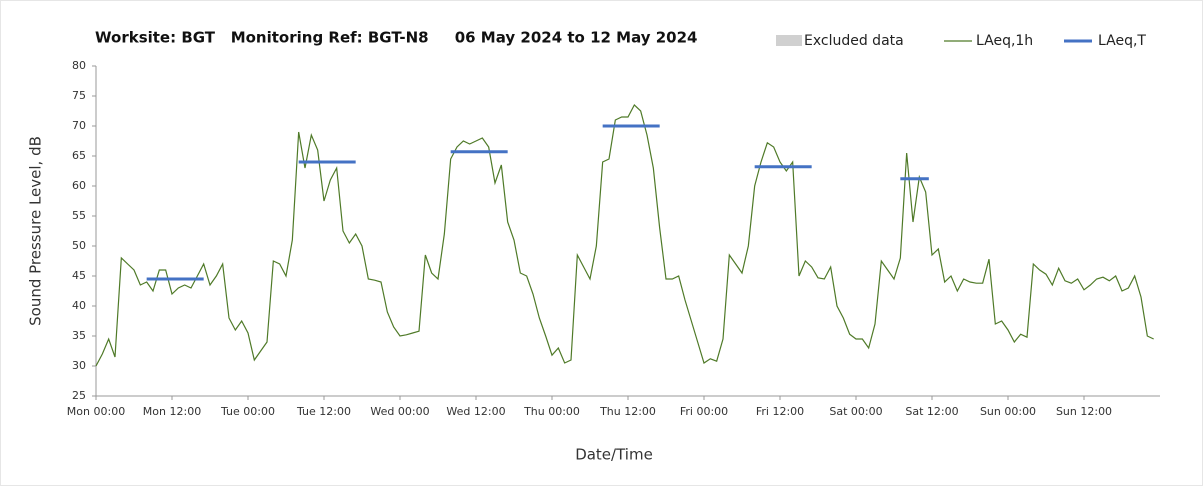 The width and height of the screenshot is (1203, 486). I want to click on y-tick-label: 80, so click(79, 65).